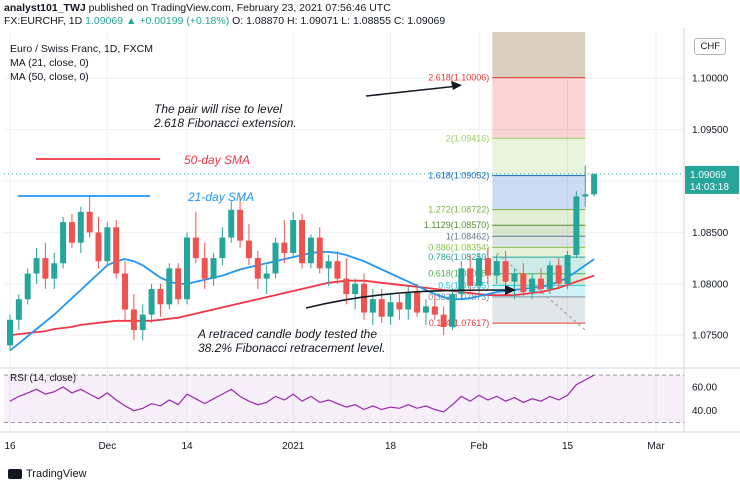  Describe the element at coordinates (458, 176) in the screenshot. I see `fib-level-label: 1.618(1.09052)` at that location.